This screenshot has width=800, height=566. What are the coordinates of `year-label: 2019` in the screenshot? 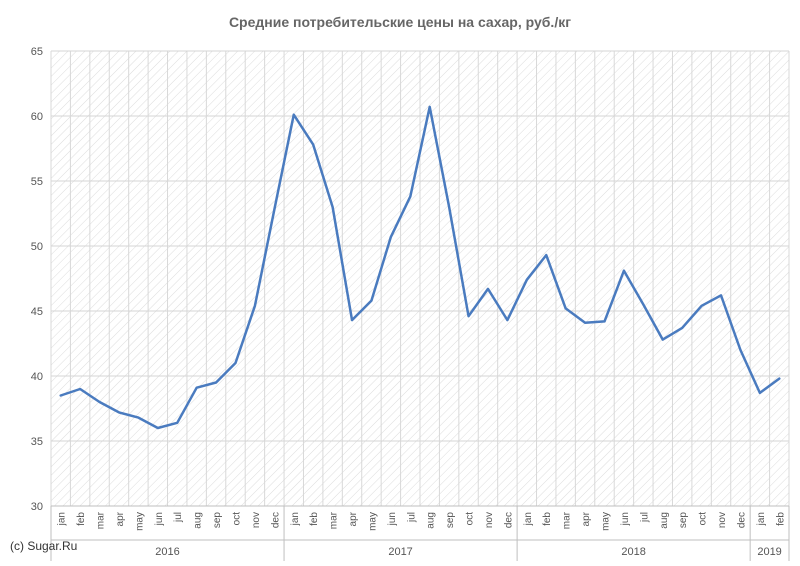 It's located at (769, 552).